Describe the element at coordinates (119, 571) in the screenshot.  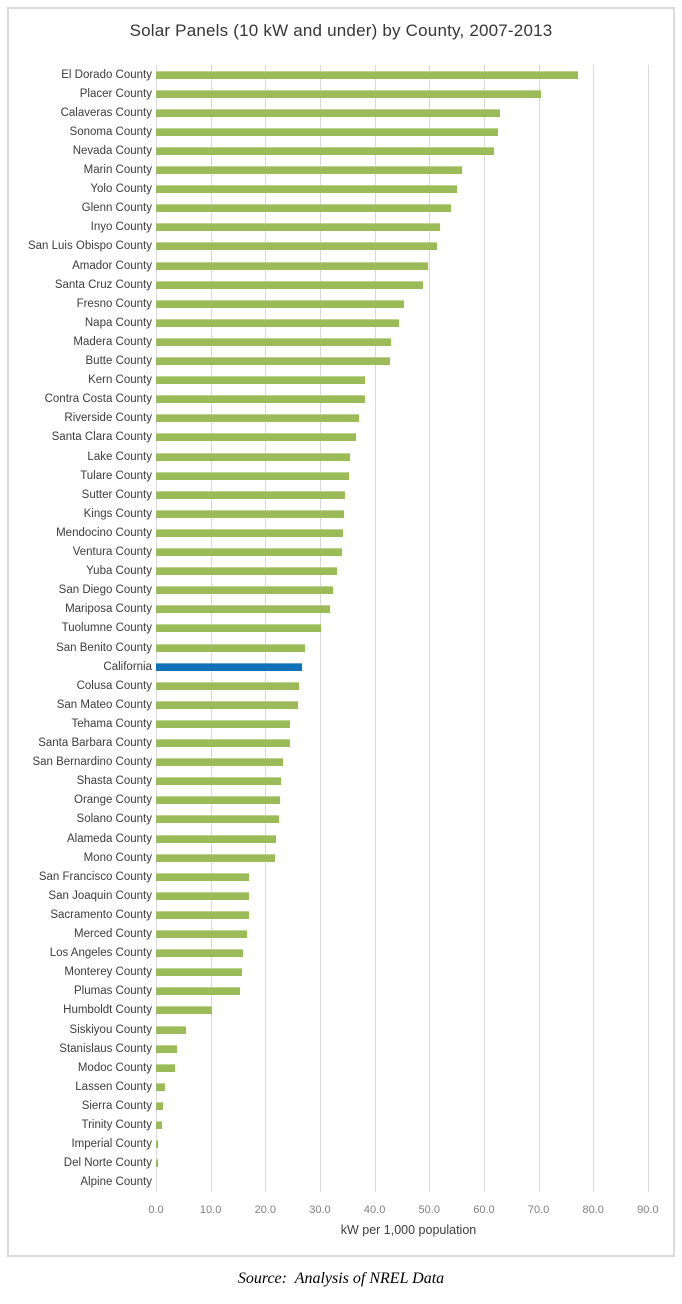
I see `category-label: Yuba County` at that location.